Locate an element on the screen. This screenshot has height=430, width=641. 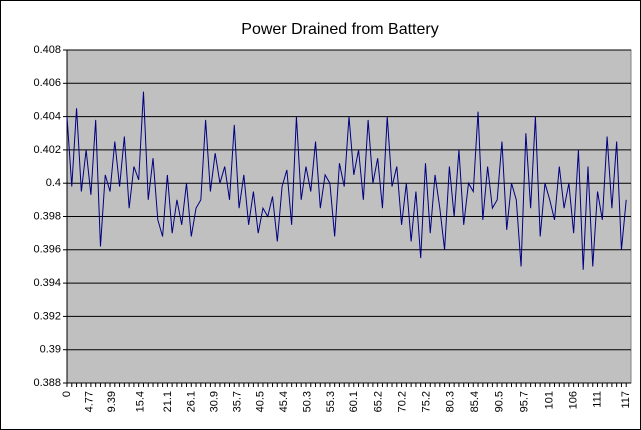
x-tick-label: 40.5 is located at coordinates (260, 401).